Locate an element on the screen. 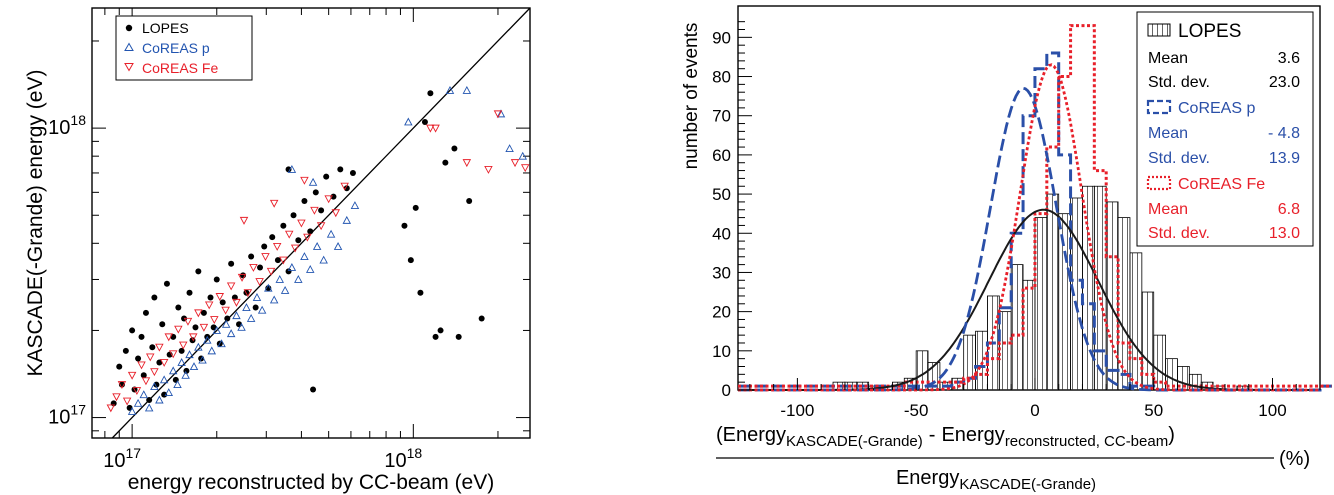 The height and width of the screenshot is (495, 1334). legend-swatch-coreas-p is located at coordinates (1159, 107).